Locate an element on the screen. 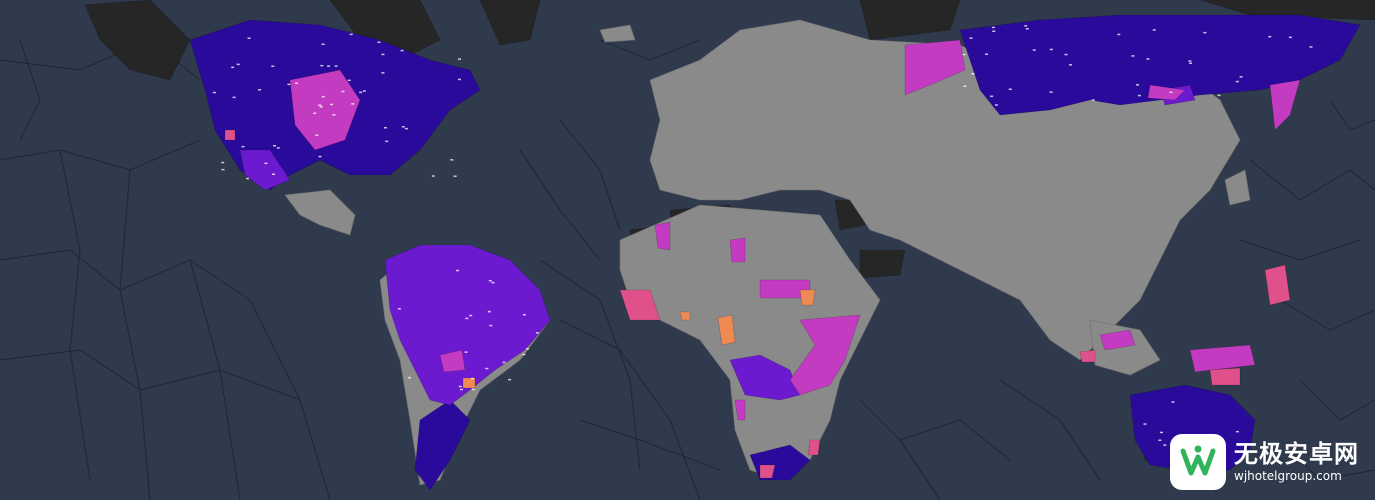 This screenshot has height=500, width=1375. w-leaf-logo-icon is located at coordinates (1198, 462).